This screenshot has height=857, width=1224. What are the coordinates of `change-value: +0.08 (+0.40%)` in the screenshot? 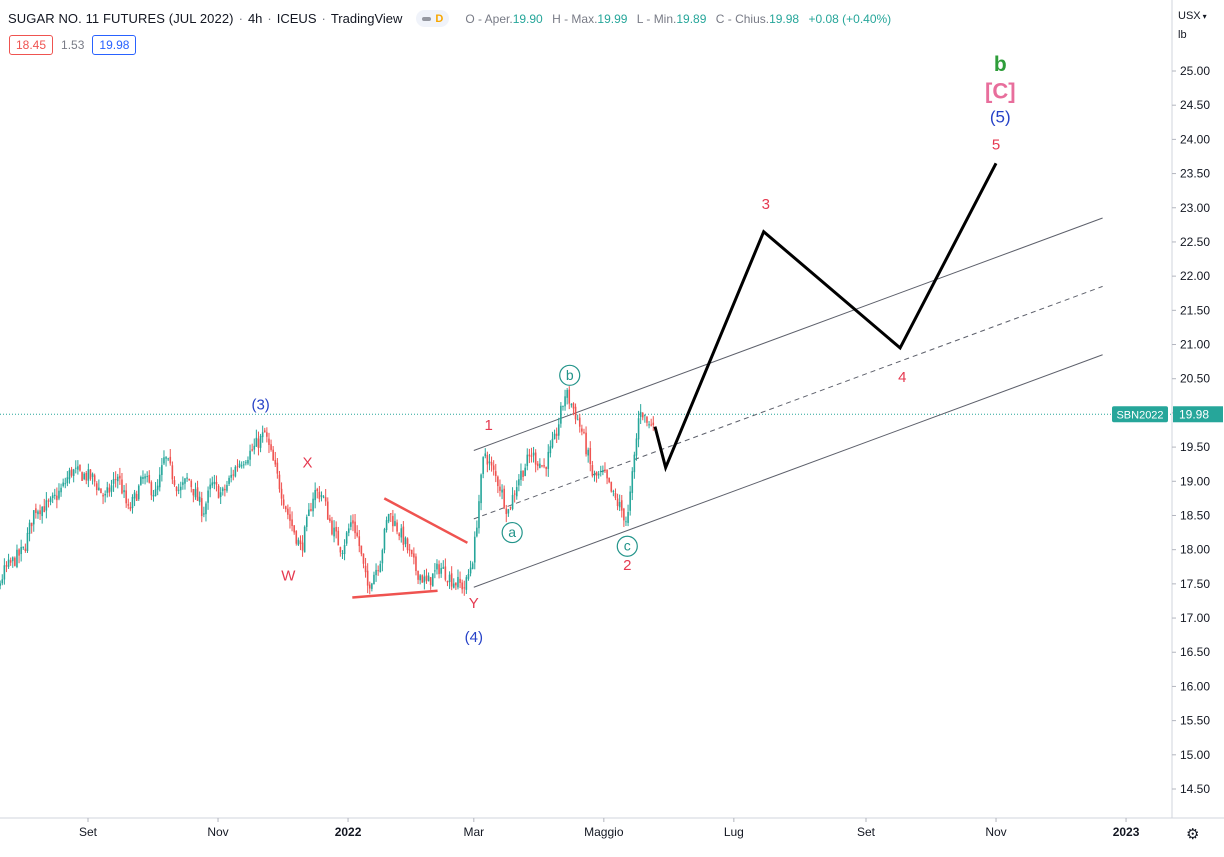 It's located at (850, 18).